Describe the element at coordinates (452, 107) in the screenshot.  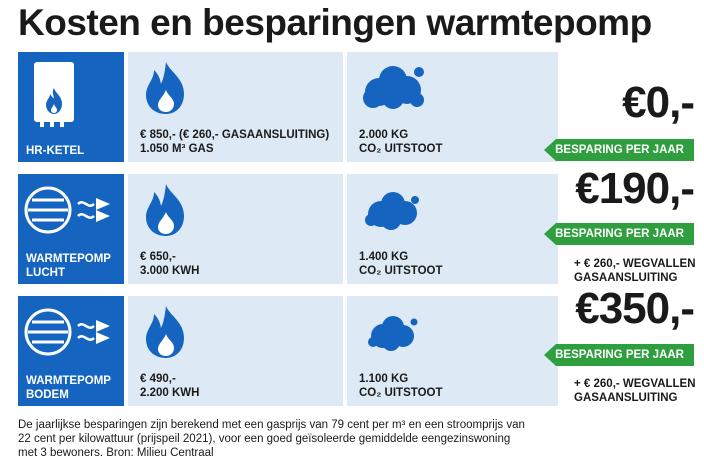
I see `co2-panel: 2.000 KG CO₂ UITSTOOT` at that location.